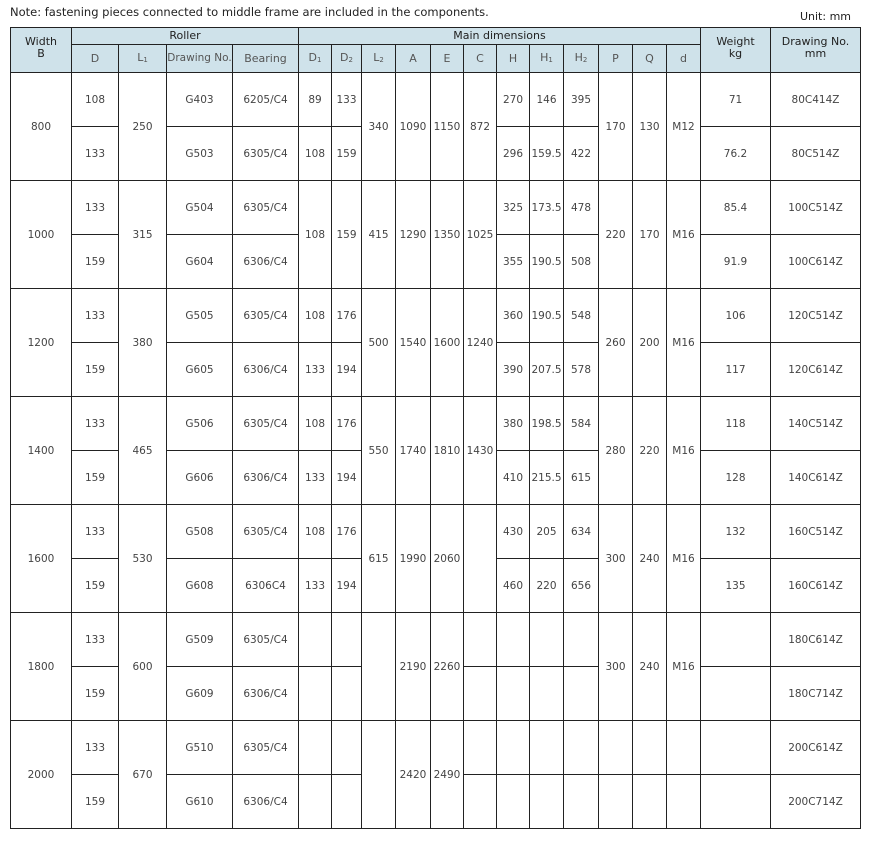 The height and width of the screenshot is (842, 870). What do you see at coordinates (447, 450) in the screenshot?
I see `table-cell: 1810` at bounding box center [447, 450].